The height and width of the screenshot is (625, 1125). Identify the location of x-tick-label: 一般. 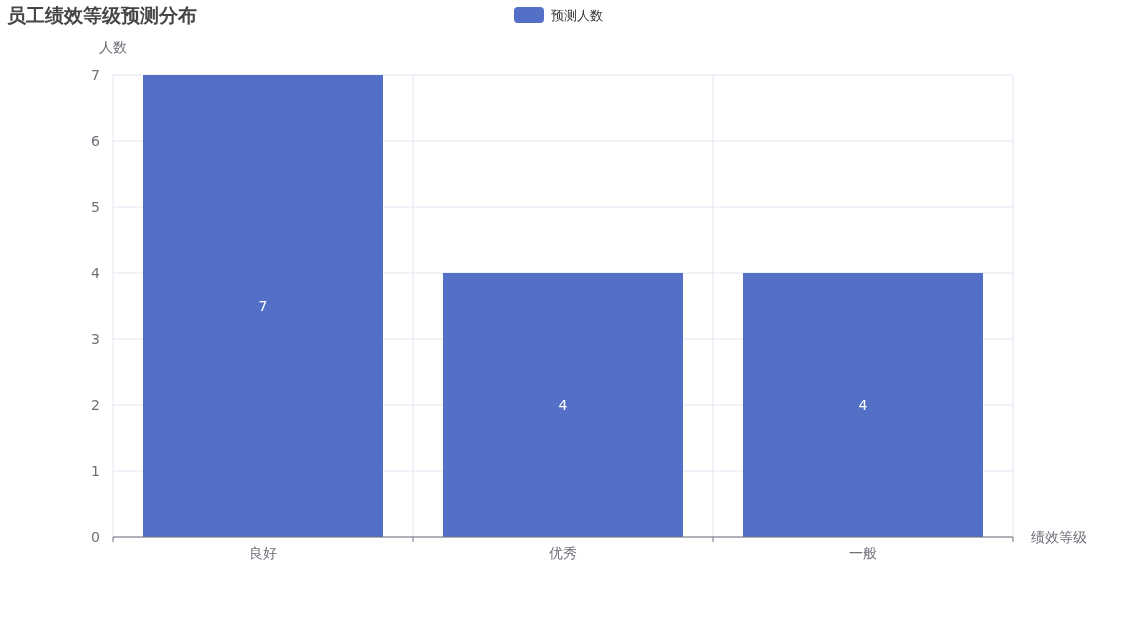
(863, 553).